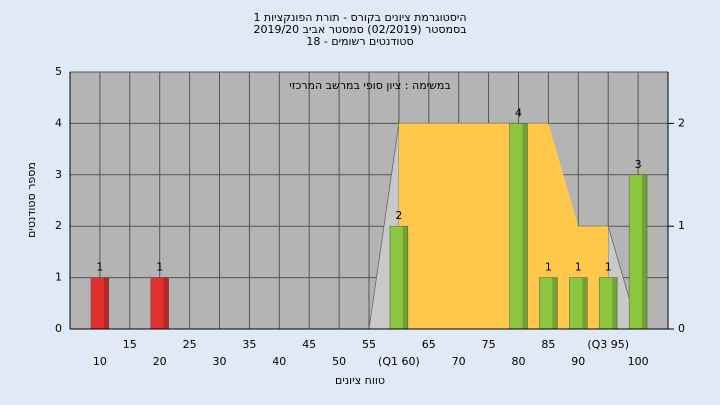 The image size is (720, 405). What do you see at coordinates (578, 361) in the screenshot?
I see `x-tick-label: 90` at bounding box center [578, 361].